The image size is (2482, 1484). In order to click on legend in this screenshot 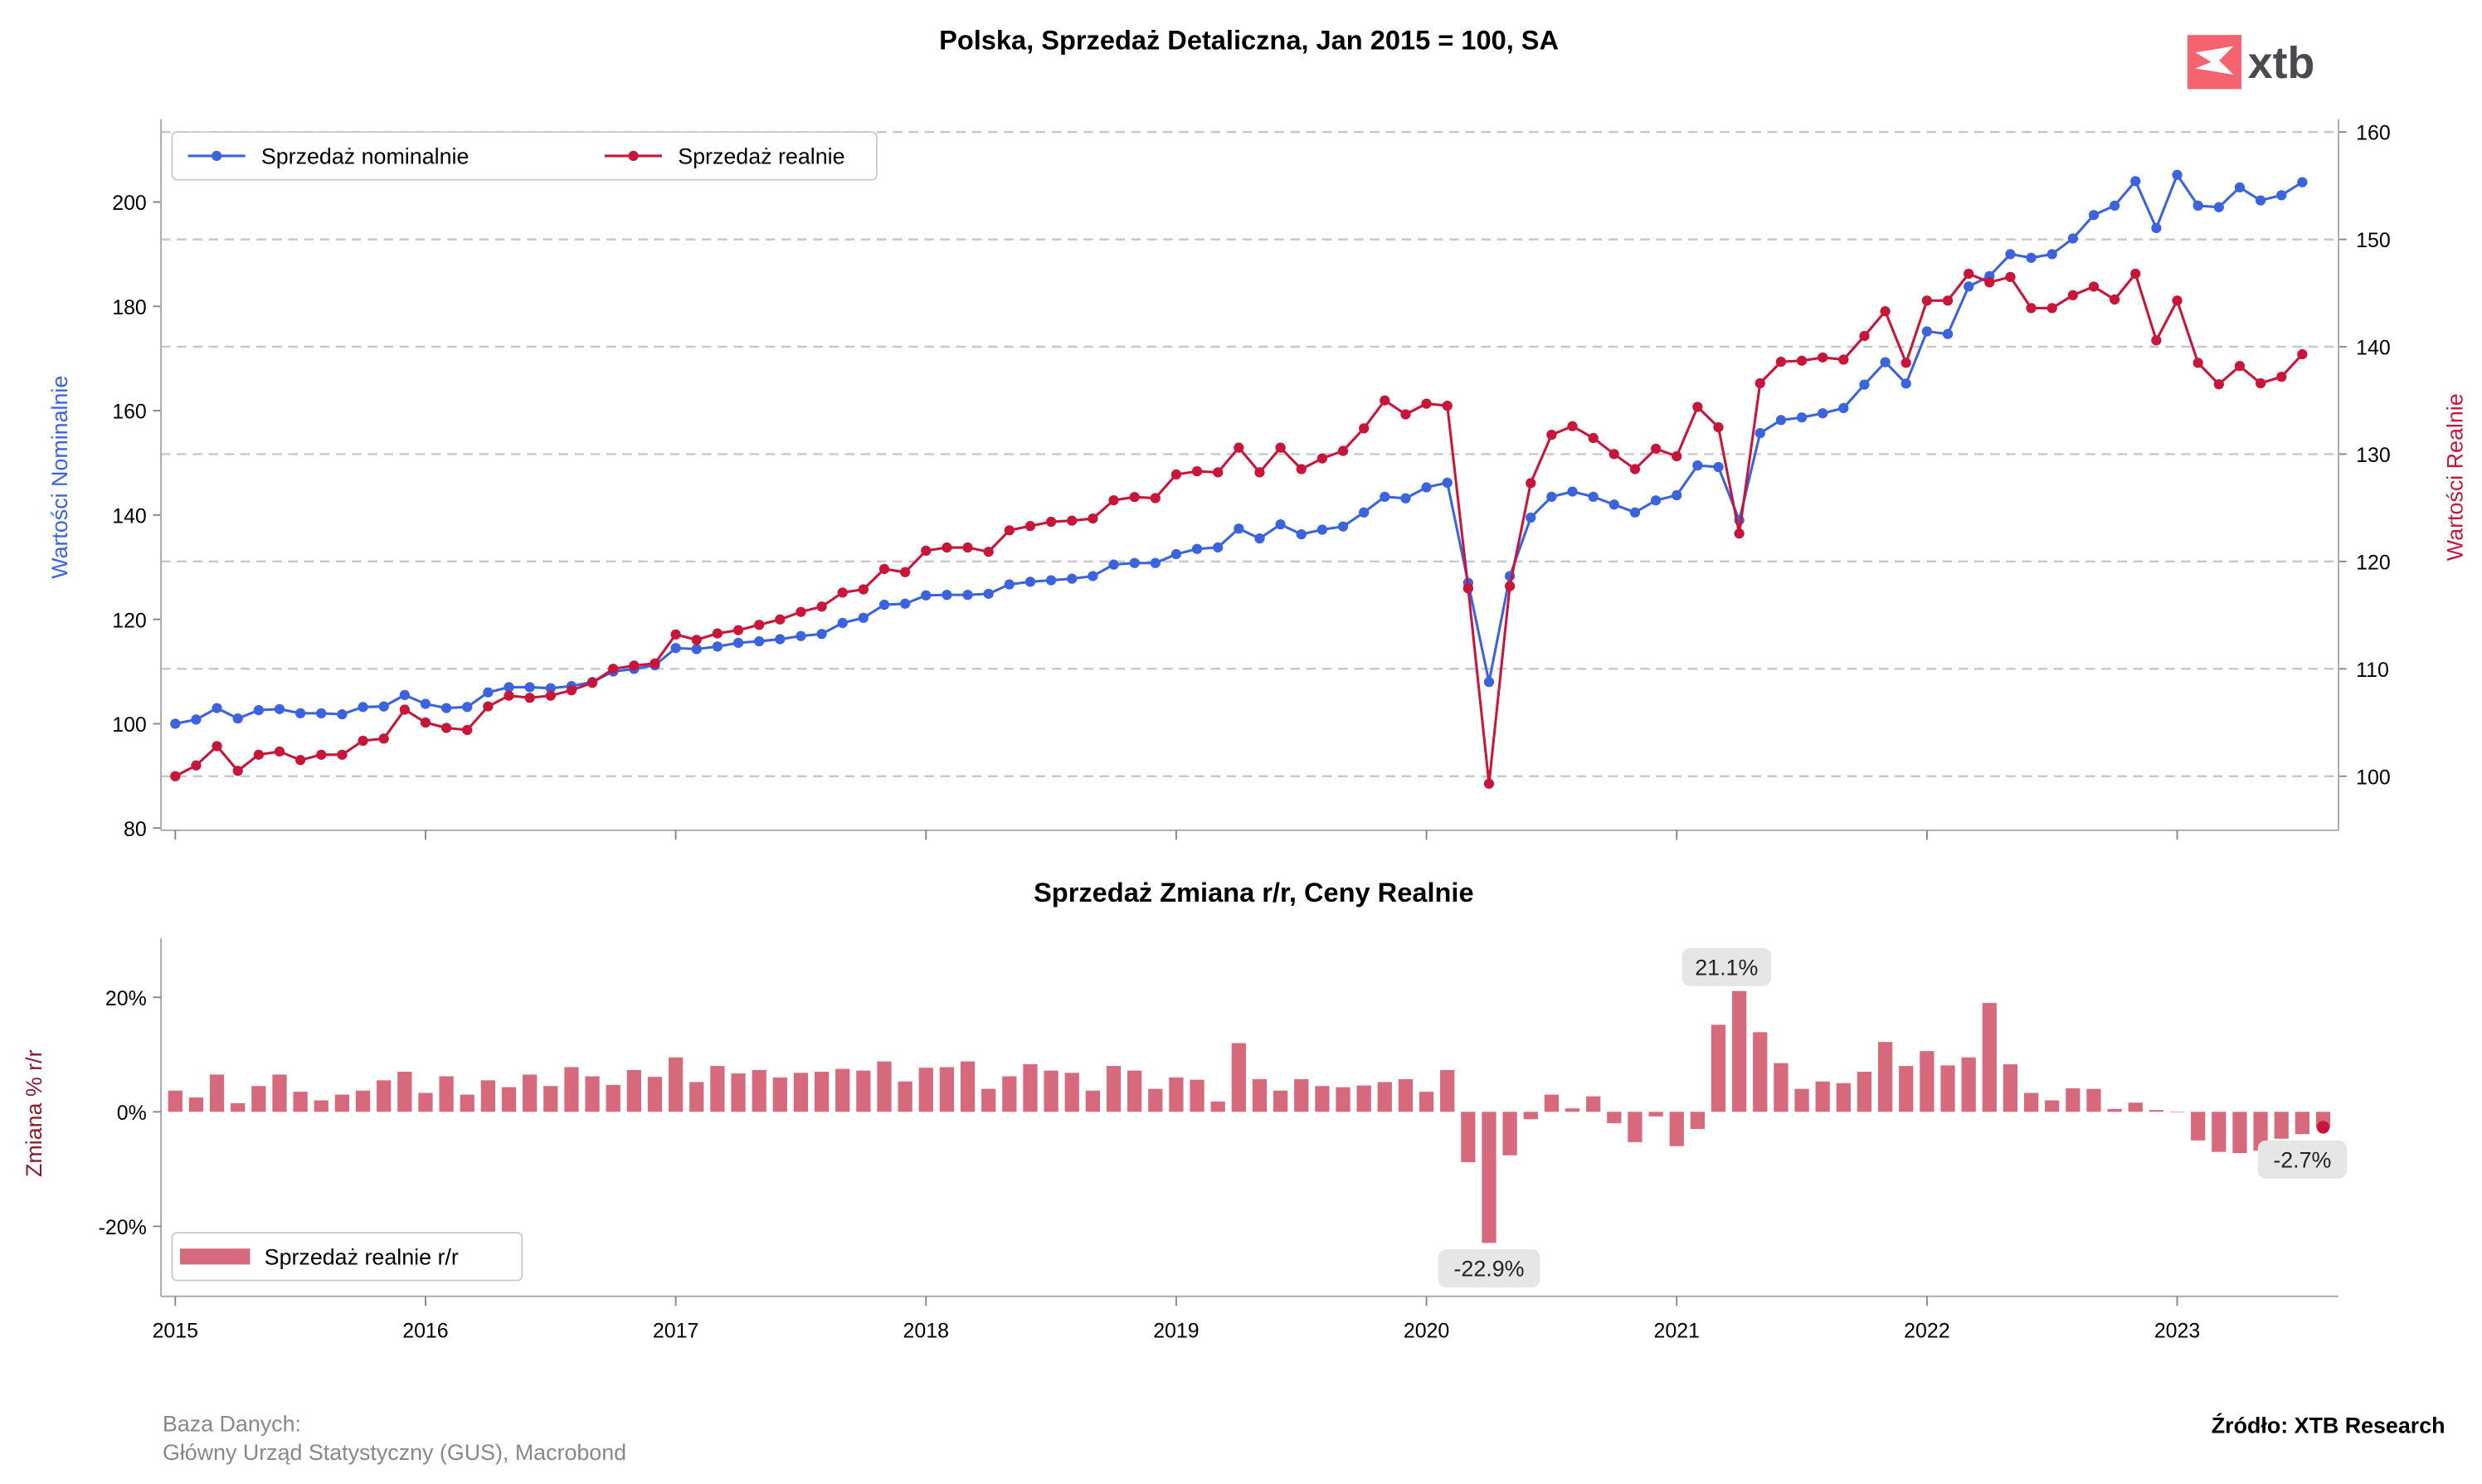, I will do `click(524, 156)`.